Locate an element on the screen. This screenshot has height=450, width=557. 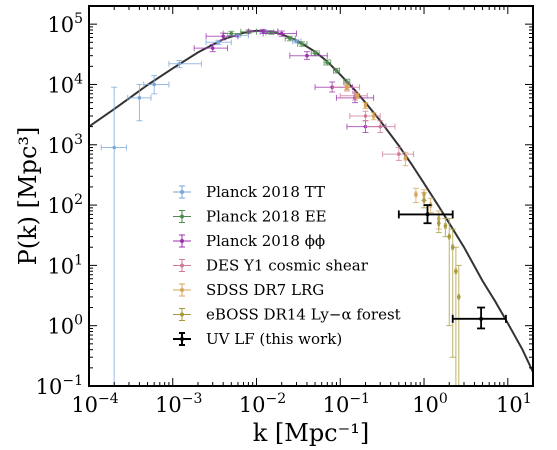
x-tick-label-3: 10⁻¹ is located at coordinates (346, 404).